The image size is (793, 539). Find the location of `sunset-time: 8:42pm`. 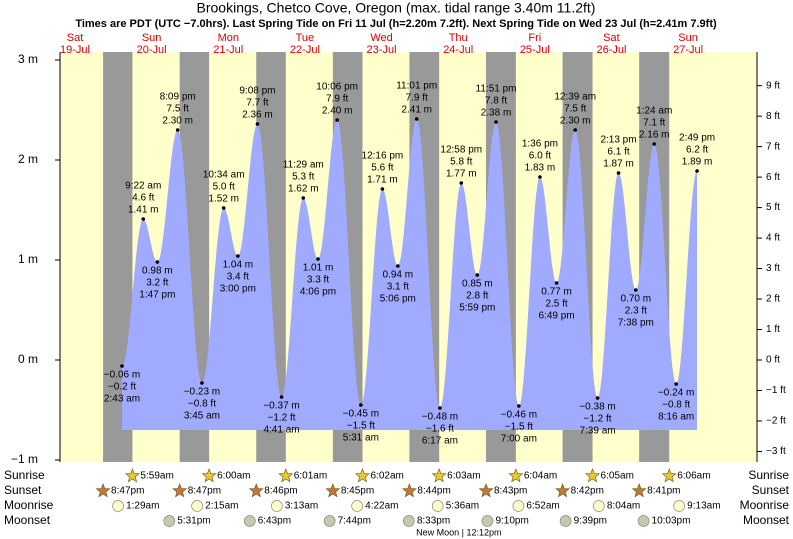

sunset-time: 8:42pm is located at coordinates (587, 491).